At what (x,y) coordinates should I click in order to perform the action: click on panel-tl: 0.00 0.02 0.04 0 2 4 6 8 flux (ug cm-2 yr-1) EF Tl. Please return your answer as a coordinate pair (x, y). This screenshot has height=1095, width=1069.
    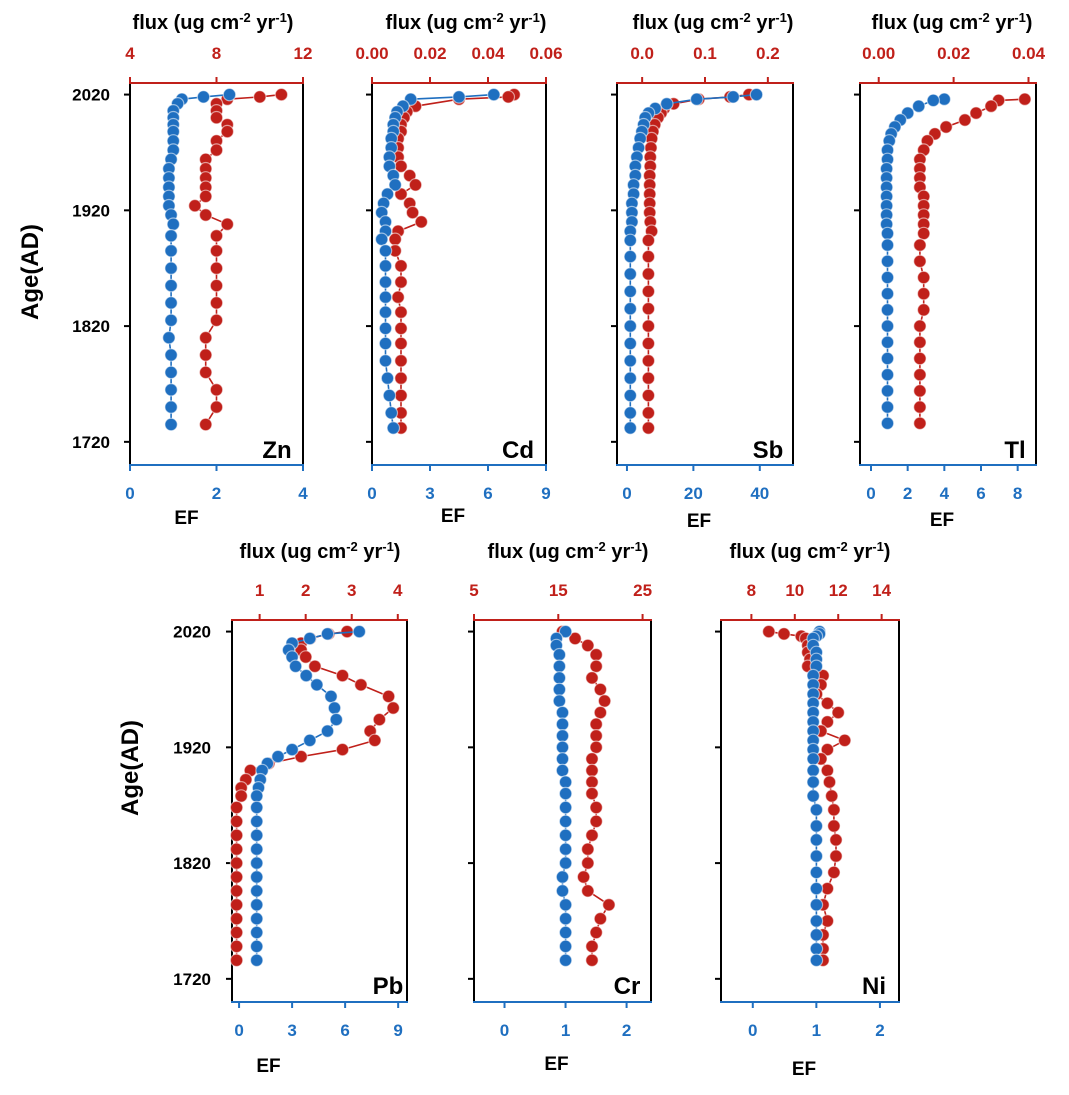
    Looking at the image, I should click on (950, 270).